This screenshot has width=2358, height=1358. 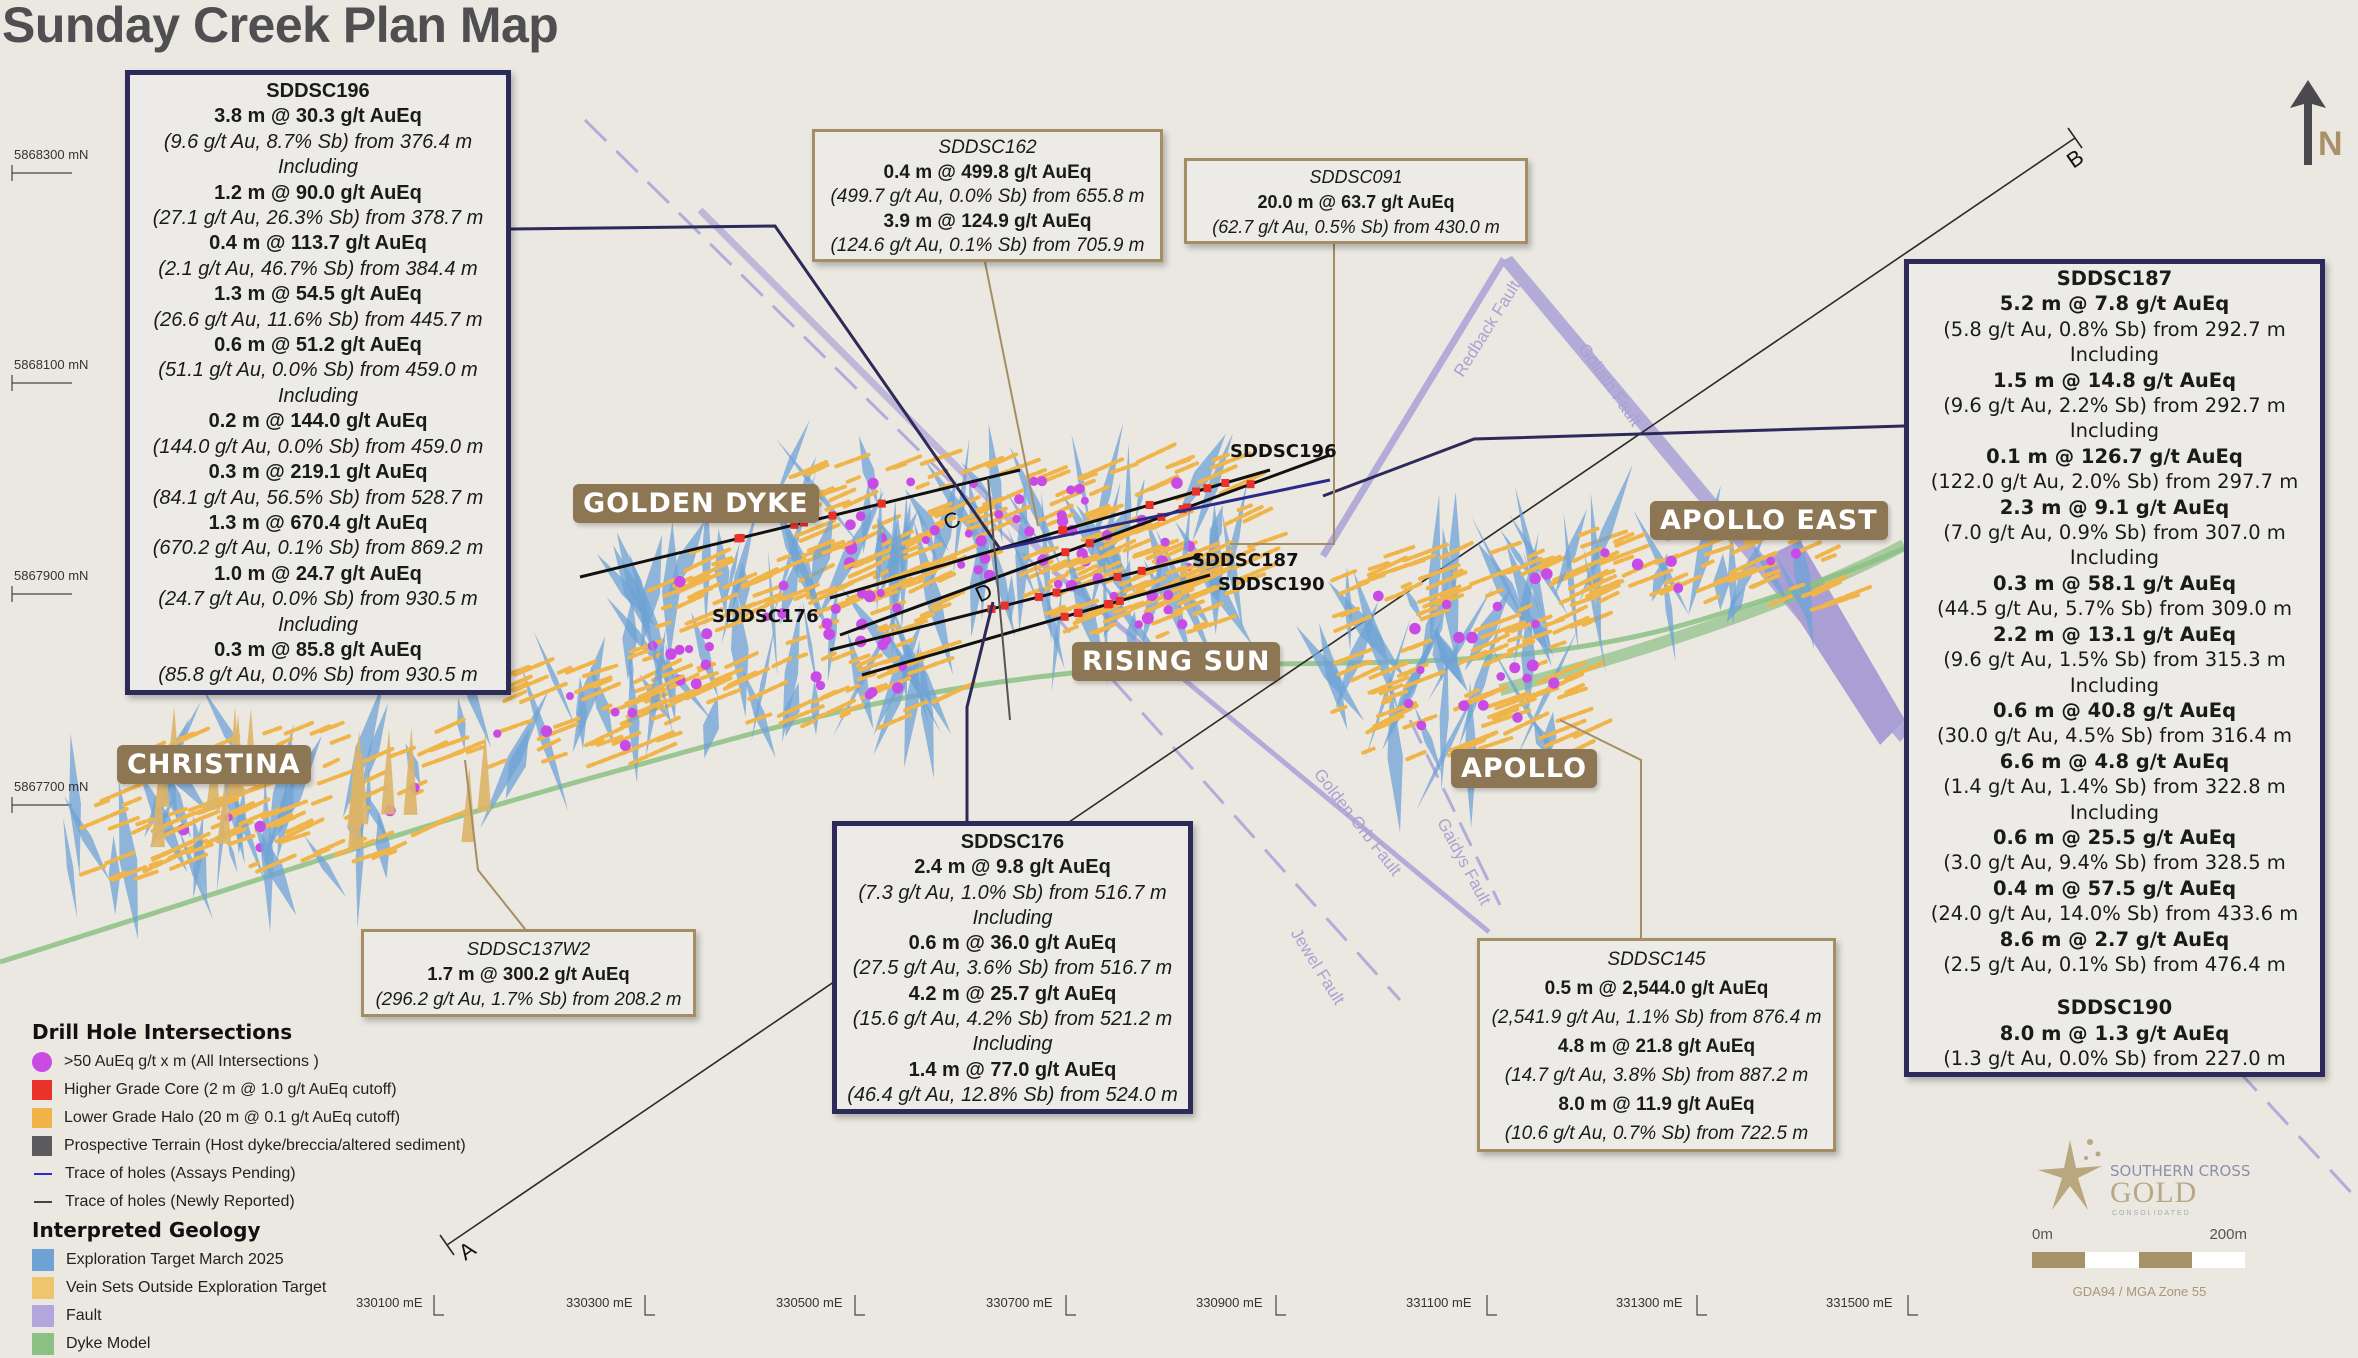 What do you see at coordinates (180, 1201) in the screenshot?
I see `legend-label: Trace of holes (Newly Reported)` at bounding box center [180, 1201].